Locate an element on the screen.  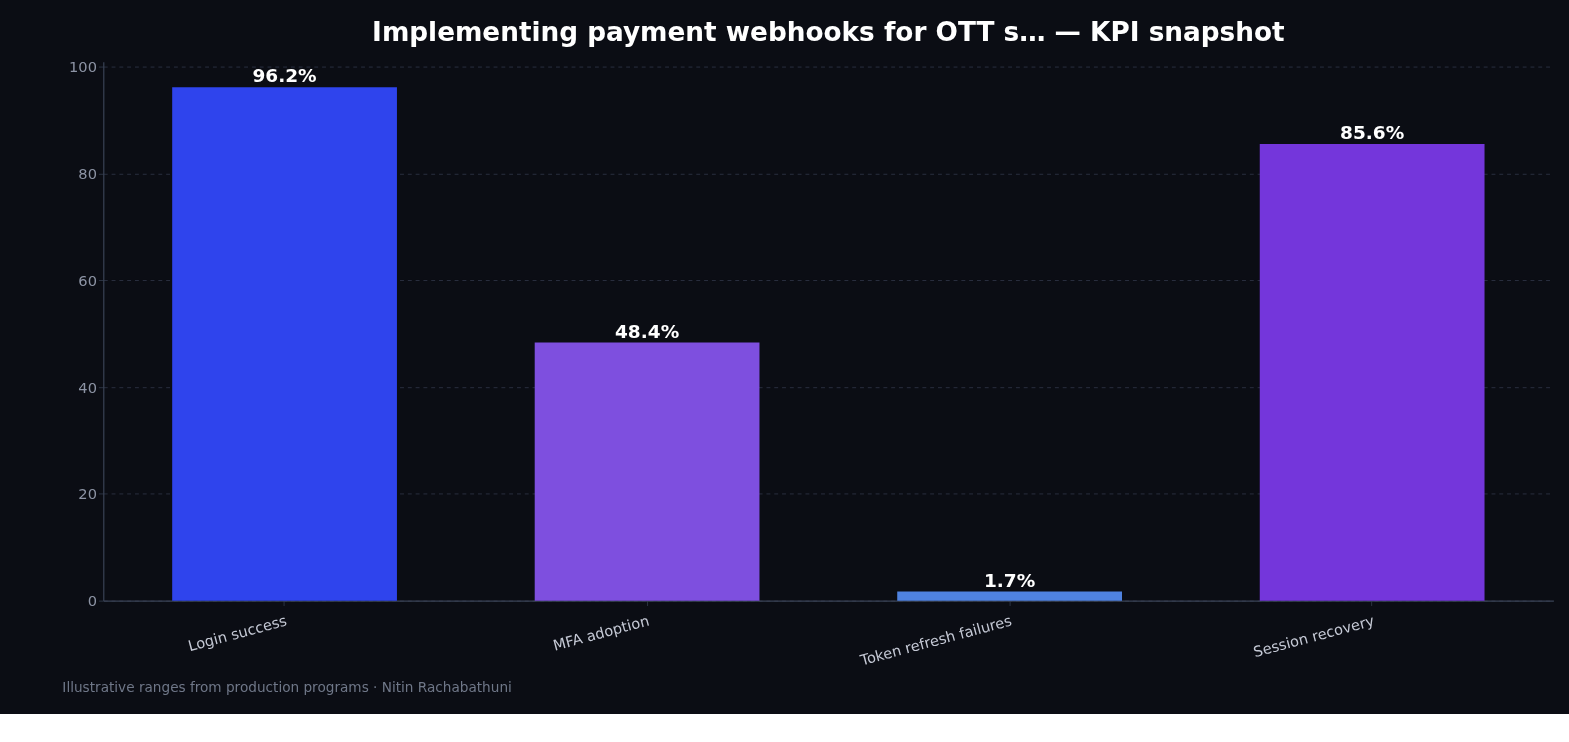
y-tick-label: 40 is located at coordinates (87, 387).